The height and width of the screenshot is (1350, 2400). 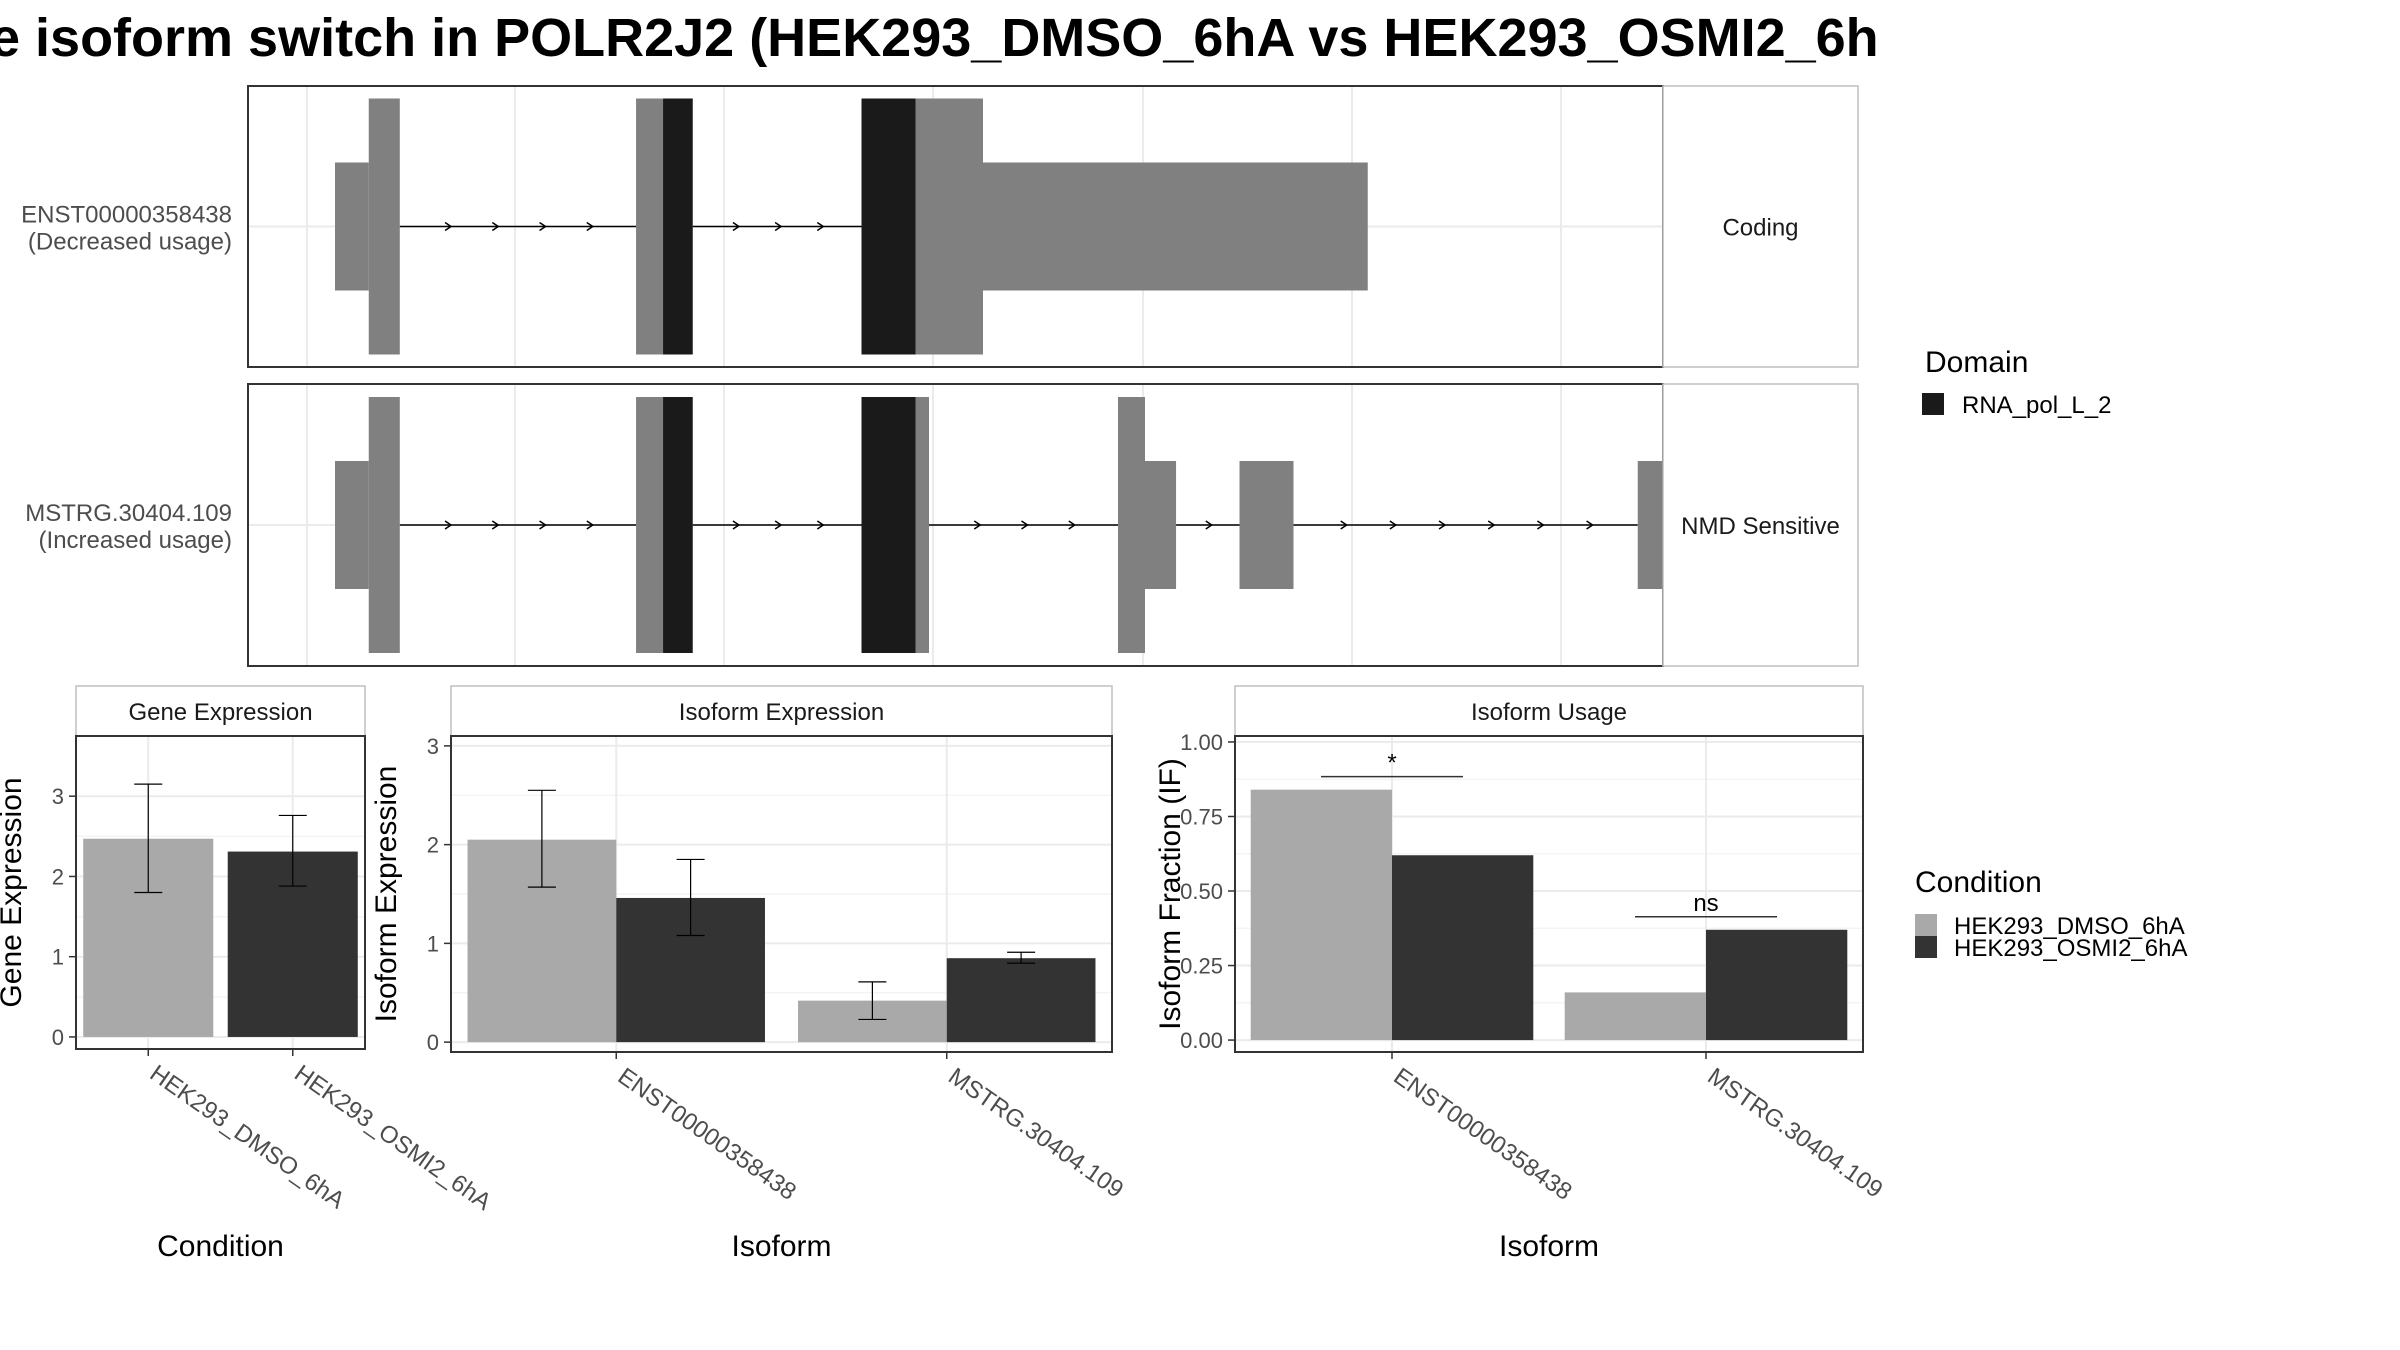 I want to click on condition-legend-label-dmso: HEK293_DMSO_6hA, so click(x=2069, y=926).